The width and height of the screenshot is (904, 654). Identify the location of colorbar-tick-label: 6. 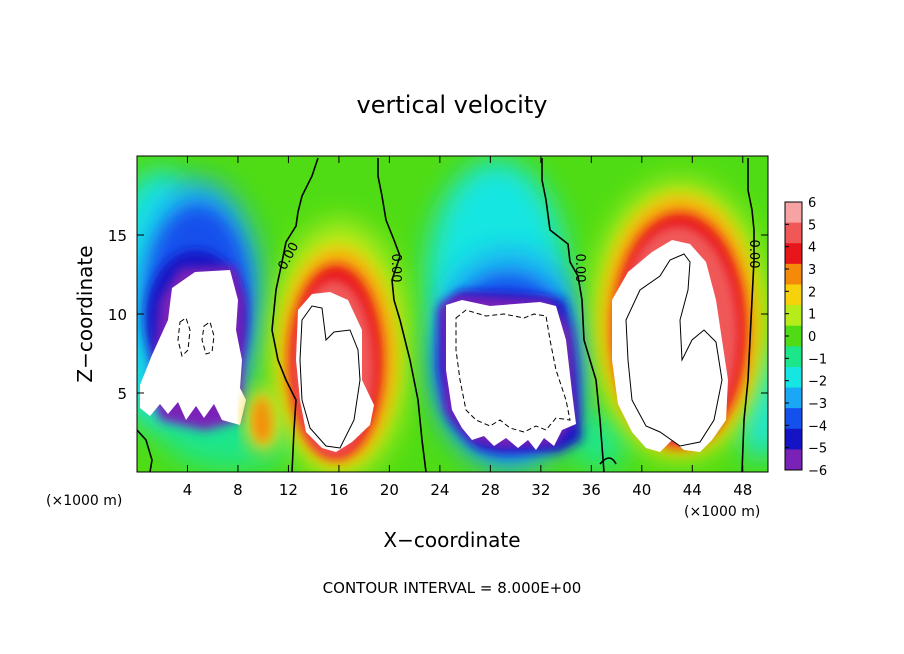
(812, 203).